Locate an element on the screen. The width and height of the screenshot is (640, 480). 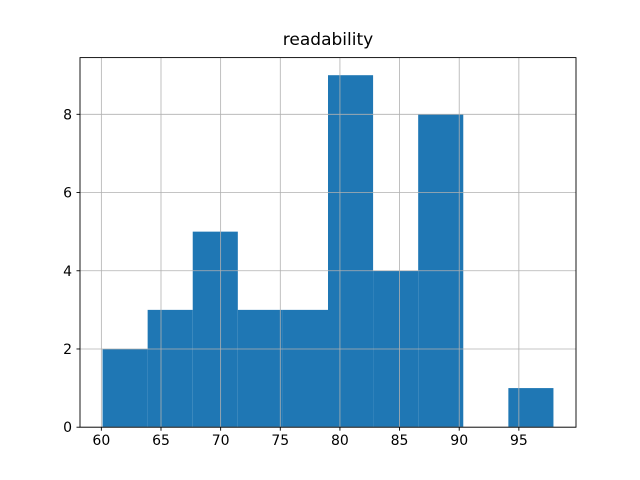
x-tick-label: 90 is located at coordinates (459, 441).